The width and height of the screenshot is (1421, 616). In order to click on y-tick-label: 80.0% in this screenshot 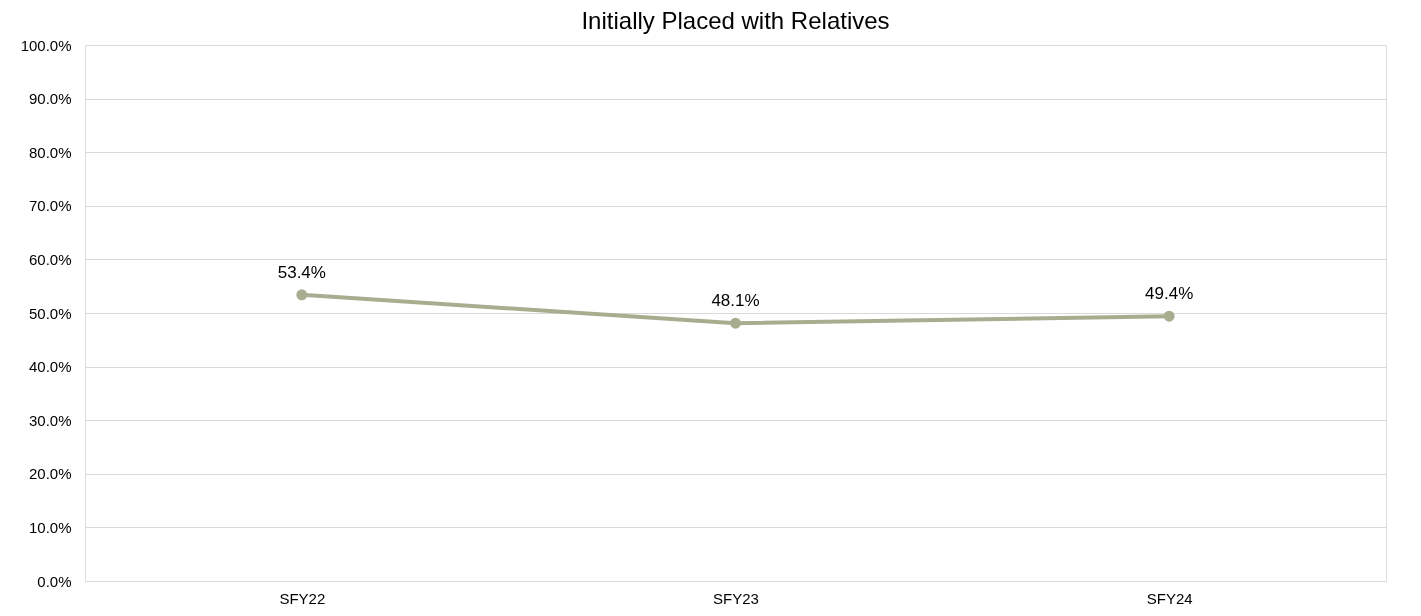, I will do `click(50, 152)`.